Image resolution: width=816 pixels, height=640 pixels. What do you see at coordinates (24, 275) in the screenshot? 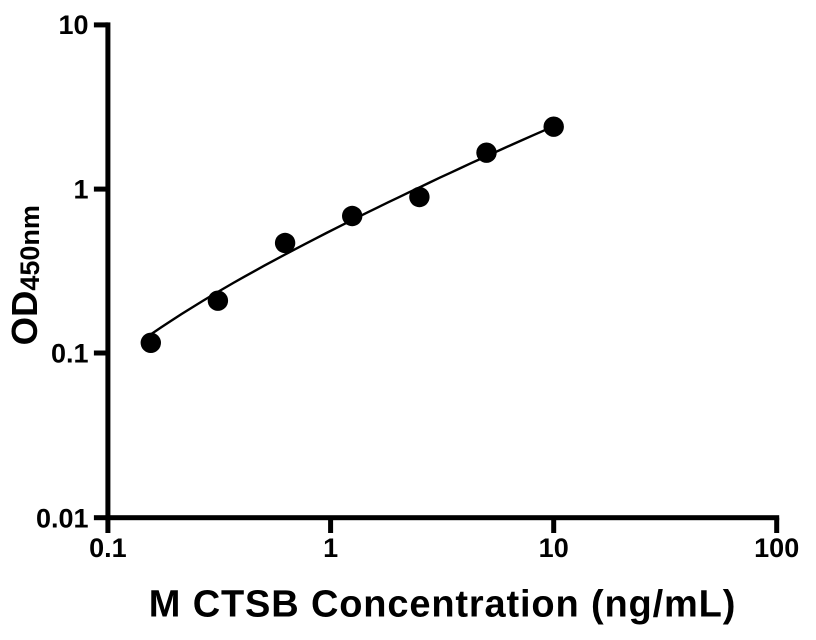
I see `svg-text: OD450nm` at bounding box center [24, 275].